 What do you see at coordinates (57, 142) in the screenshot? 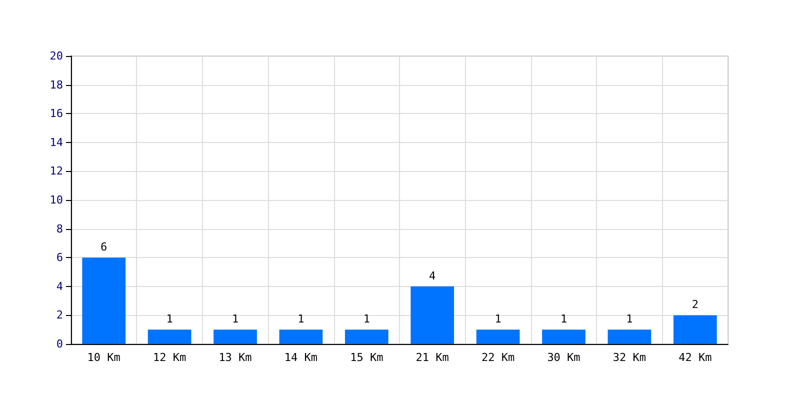
I see `y-tick-label: 14` at bounding box center [57, 142].